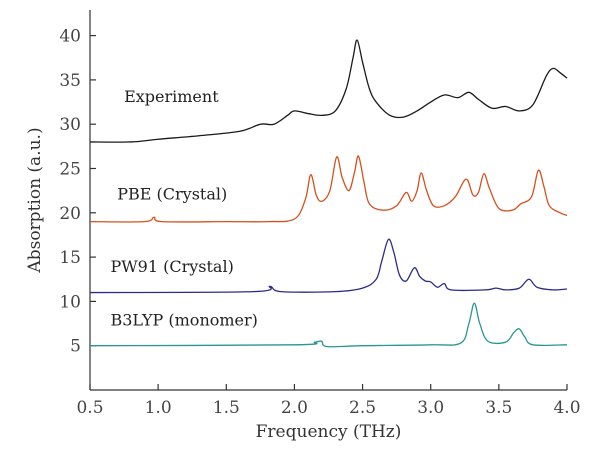 The image size is (600, 462). What do you see at coordinates (75, 347) in the screenshot?
I see `y-tick-label: 5` at bounding box center [75, 347].